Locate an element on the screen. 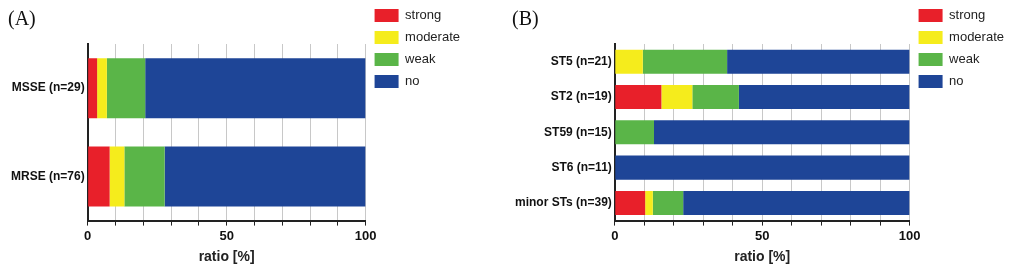 The image size is (1024, 274). y-tick-label: ST2 (n=19) is located at coordinates (581, 96).